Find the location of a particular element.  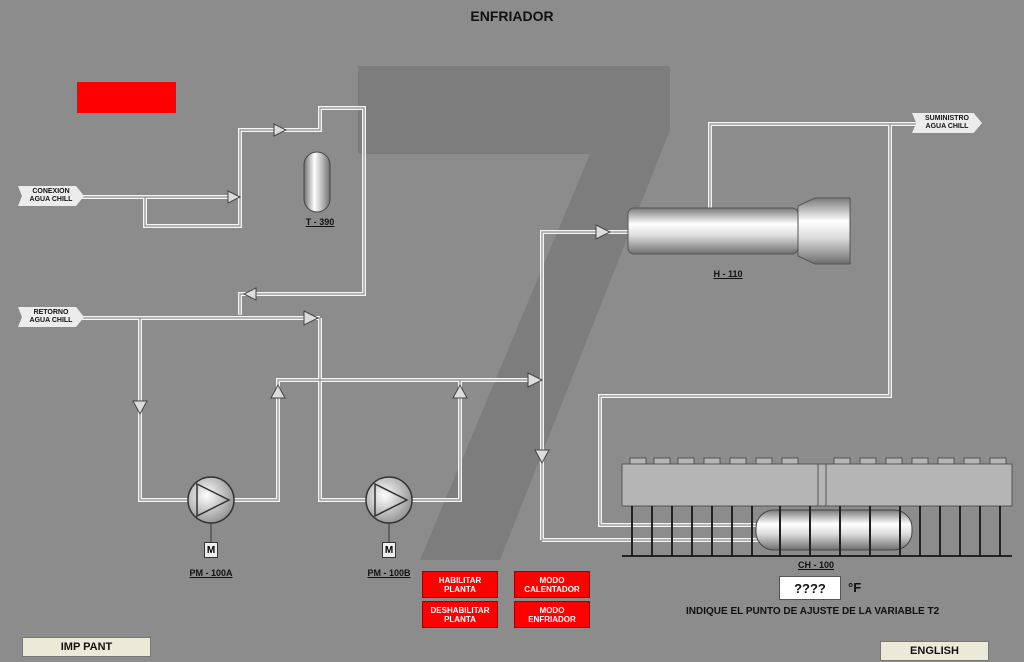

heater-h110-head is located at coordinates (824, 231).